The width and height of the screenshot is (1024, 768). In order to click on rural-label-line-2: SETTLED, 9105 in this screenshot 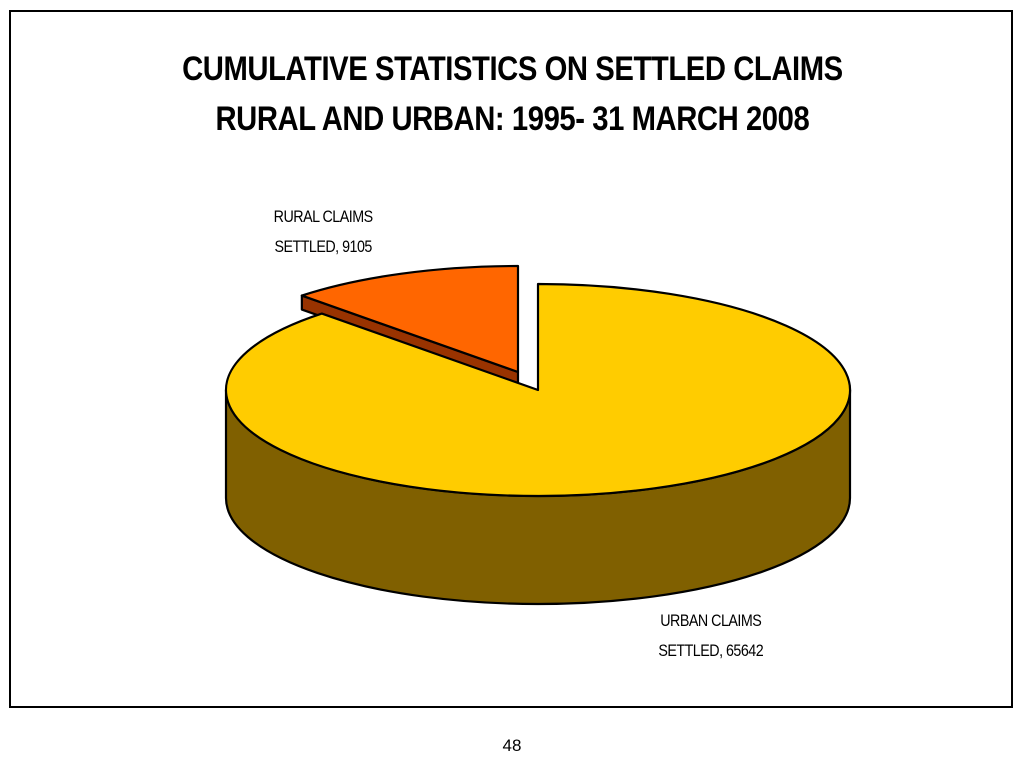, I will do `click(323, 246)`.